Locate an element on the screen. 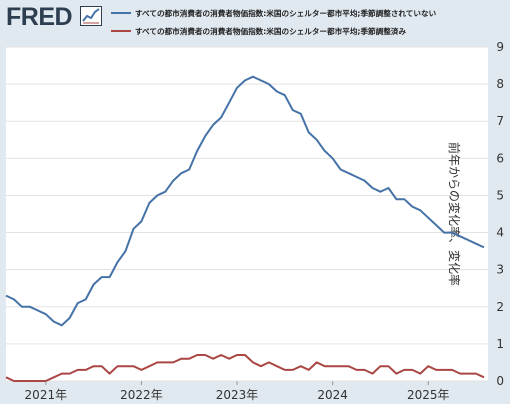 The height and width of the screenshot is (404, 510). y-tick-label: 9 is located at coordinates (500, 47).